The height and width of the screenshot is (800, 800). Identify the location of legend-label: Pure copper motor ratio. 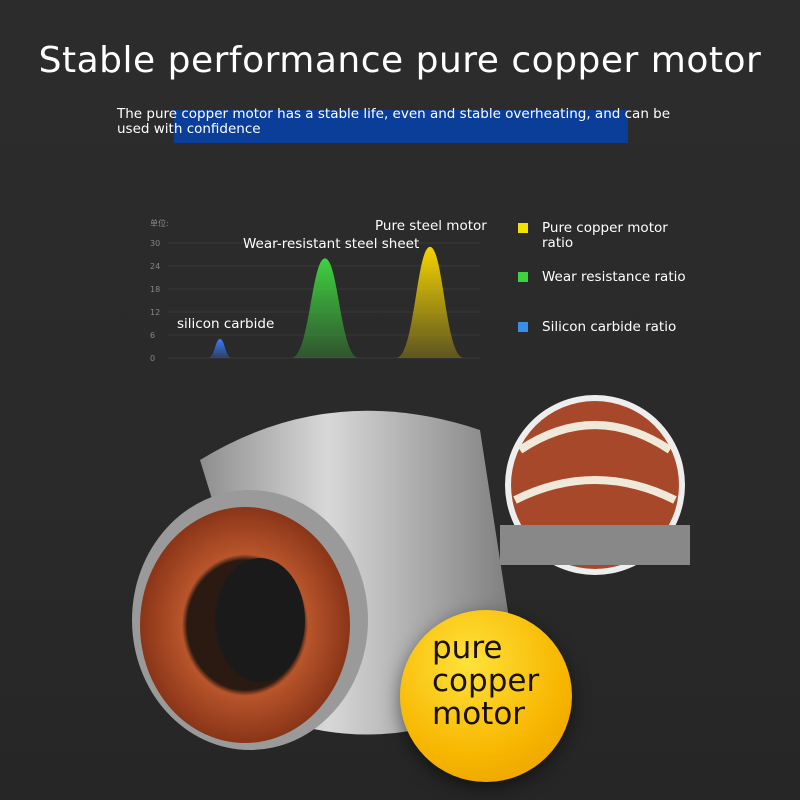
(605, 235).